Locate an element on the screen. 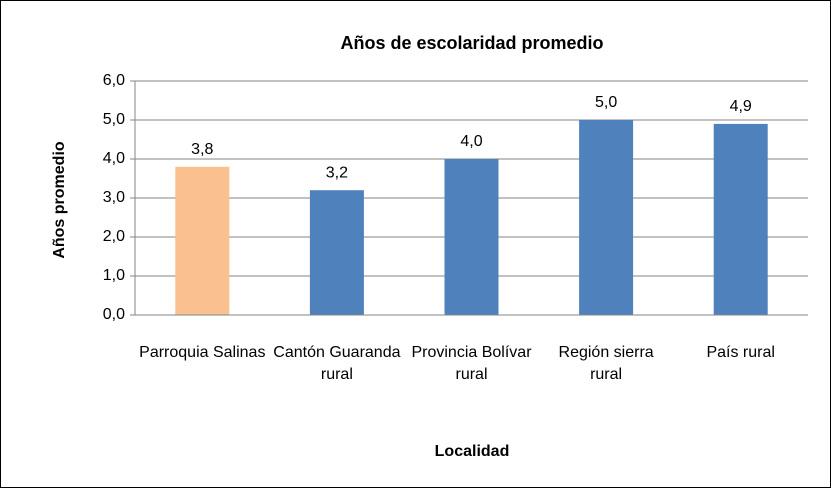  y-tick-label: 3,0 is located at coordinates (114, 197).